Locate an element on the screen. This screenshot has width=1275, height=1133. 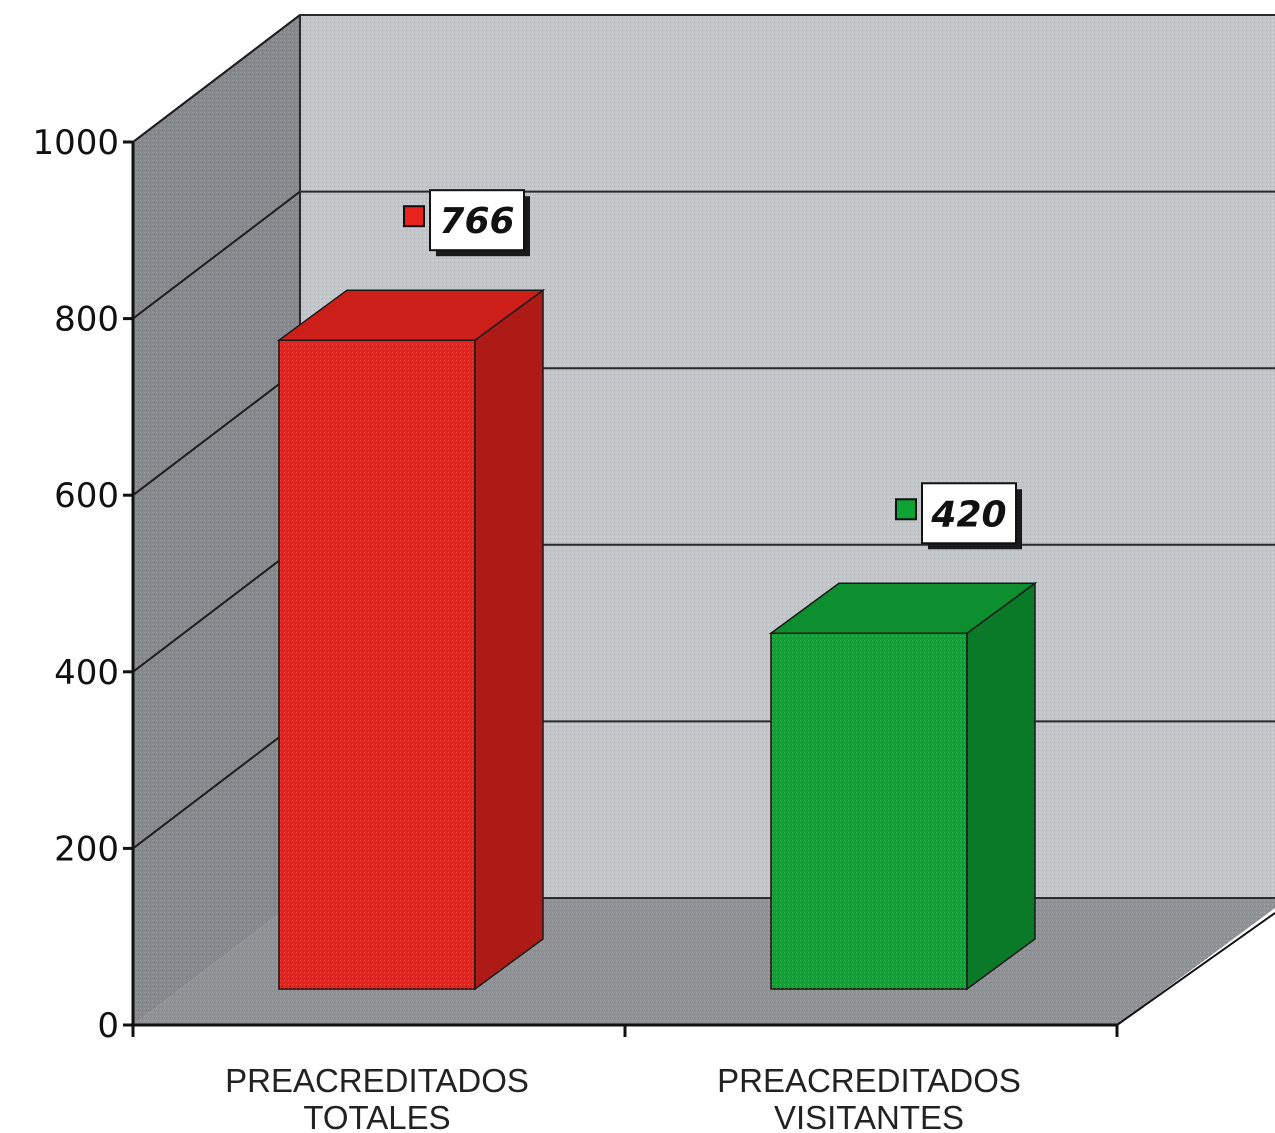
data-label: 766 is located at coordinates (476, 221).